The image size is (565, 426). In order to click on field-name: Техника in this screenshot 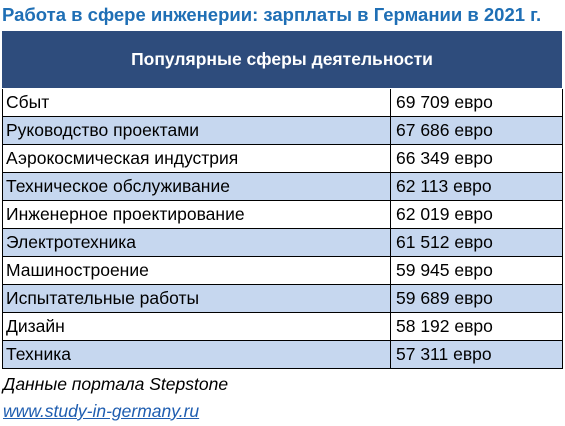, I will do `click(196, 354)`.